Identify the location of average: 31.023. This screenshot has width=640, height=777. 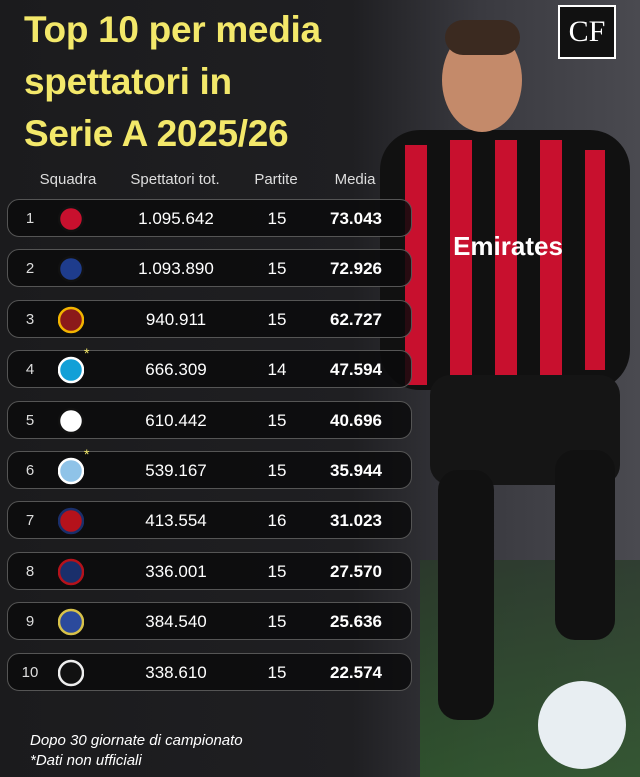
(356, 521).